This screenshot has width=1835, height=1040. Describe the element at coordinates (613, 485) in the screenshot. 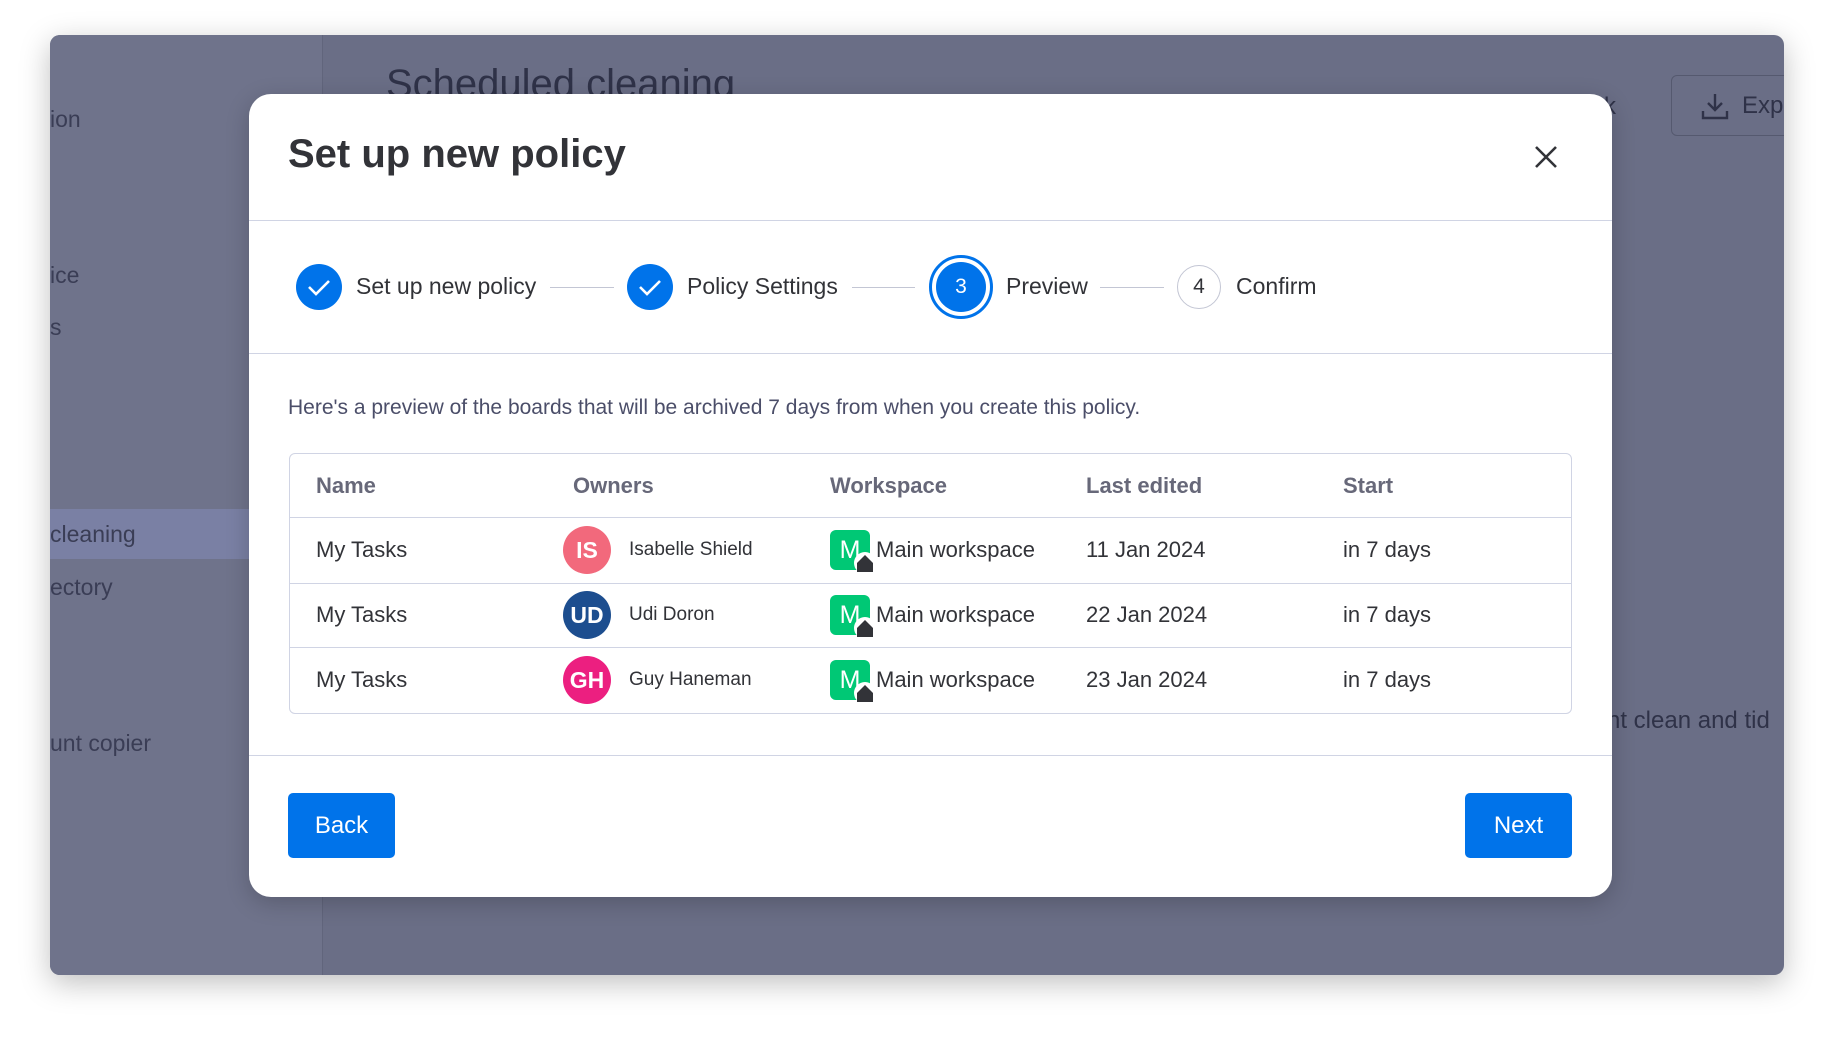

I see `column-header: Owners` at that location.